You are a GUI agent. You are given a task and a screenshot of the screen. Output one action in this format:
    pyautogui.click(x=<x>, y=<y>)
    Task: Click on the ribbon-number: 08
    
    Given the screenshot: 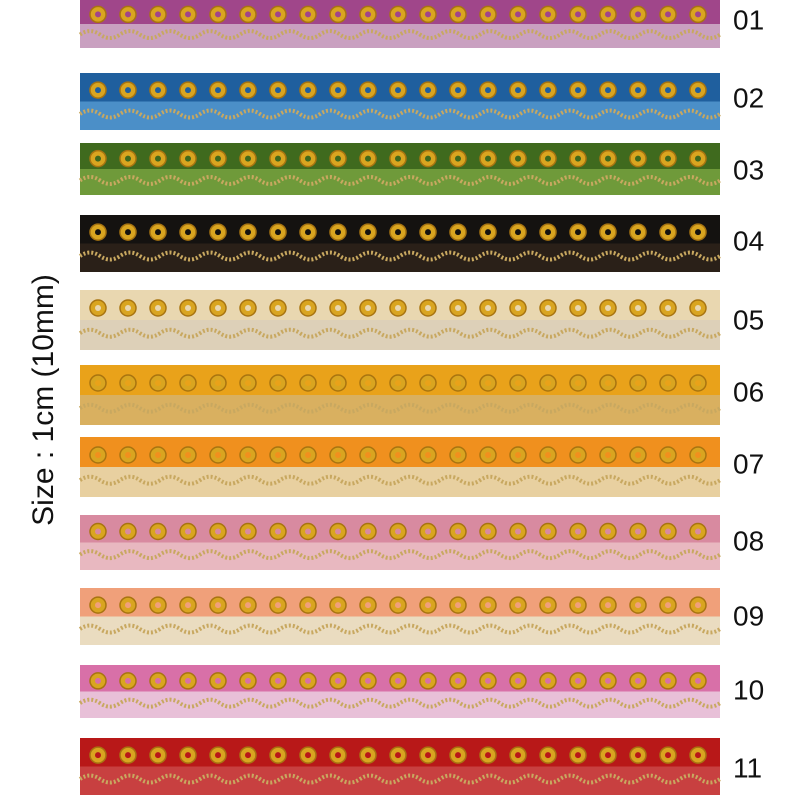 What is the action you would take?
    pyautogui.click(x=748, y=540)
    